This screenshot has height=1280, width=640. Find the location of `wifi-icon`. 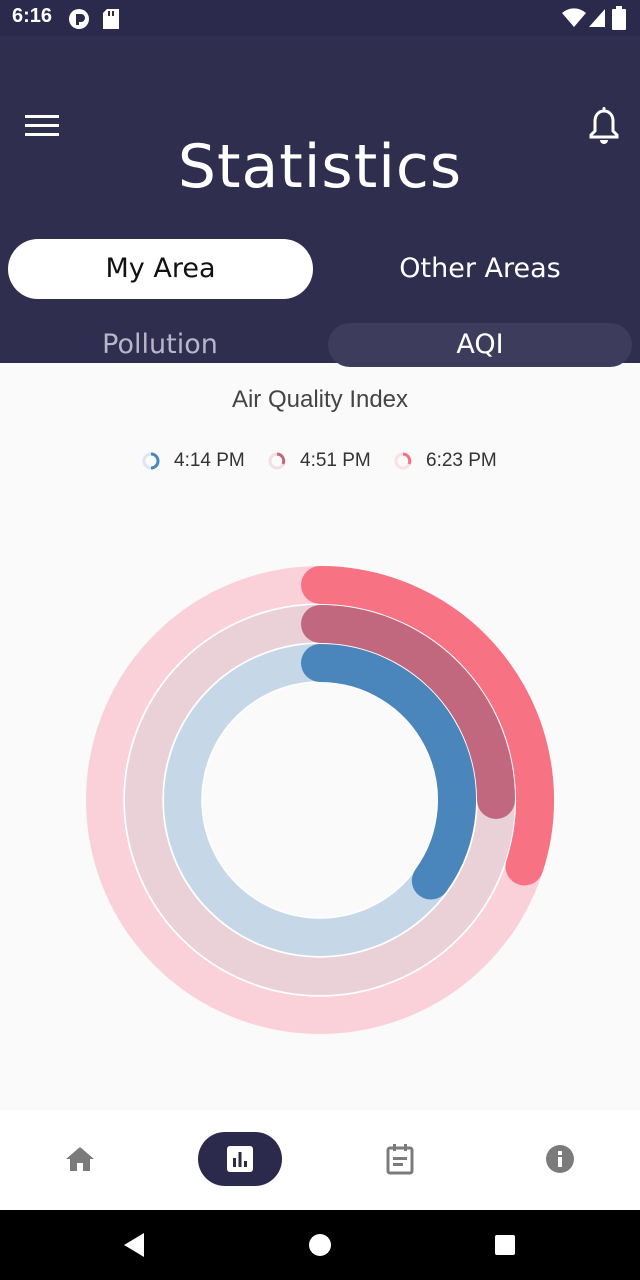

wifi-icon is located at coordinates (574, 17).